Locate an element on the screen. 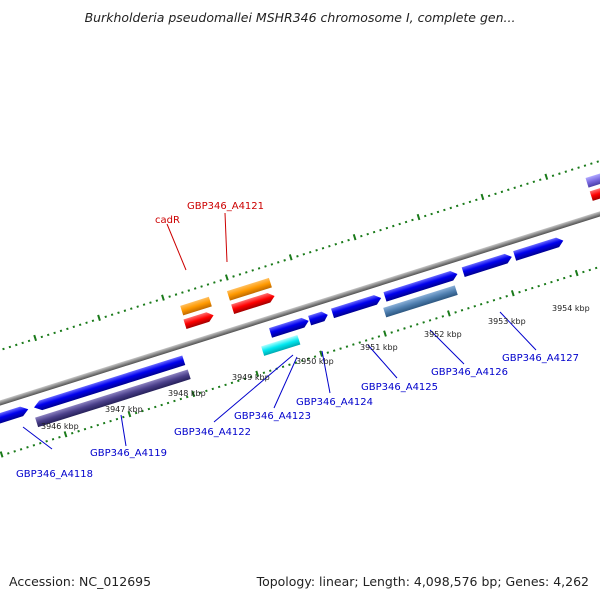 The height and width of the screenshot is (600, 600). gene-arrow-GBP346_A4127a is located at coordinates (487, 264).